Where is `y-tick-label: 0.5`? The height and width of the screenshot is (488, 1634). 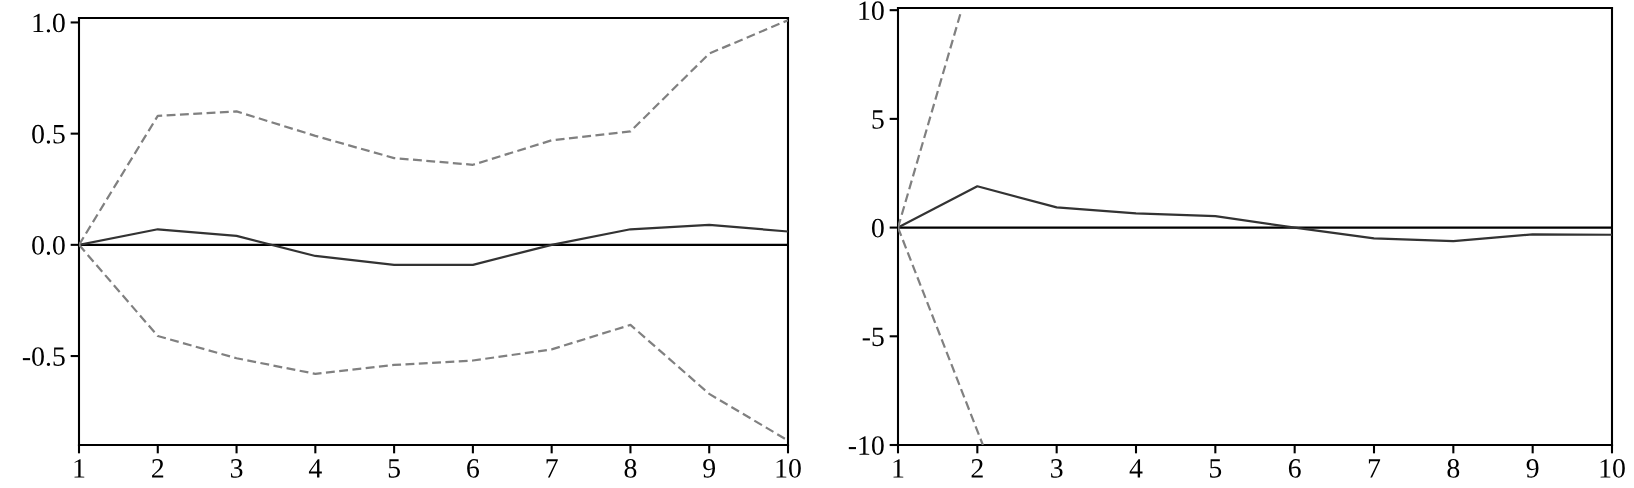 y-tick-label: 0.5 is located at coordinates (48, 134).